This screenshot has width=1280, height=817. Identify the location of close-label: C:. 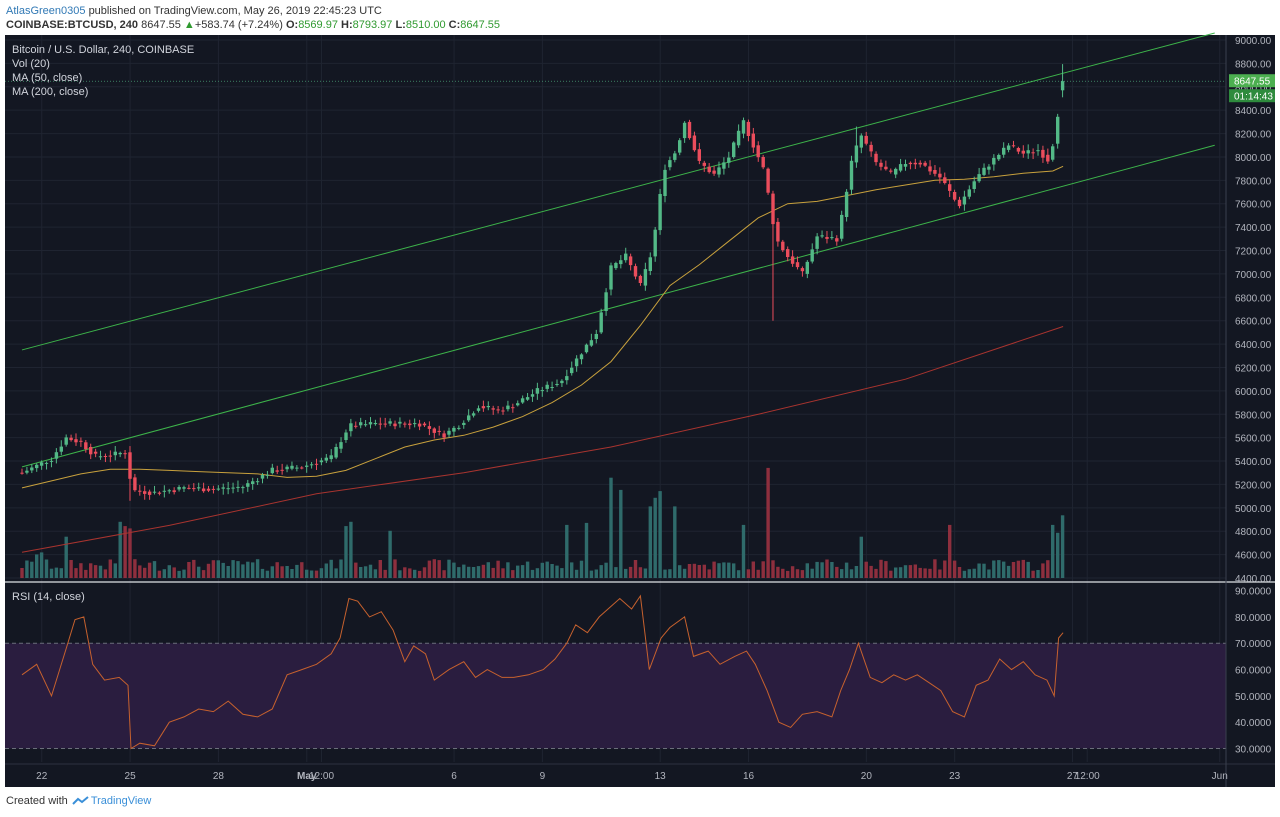
(454, 25).